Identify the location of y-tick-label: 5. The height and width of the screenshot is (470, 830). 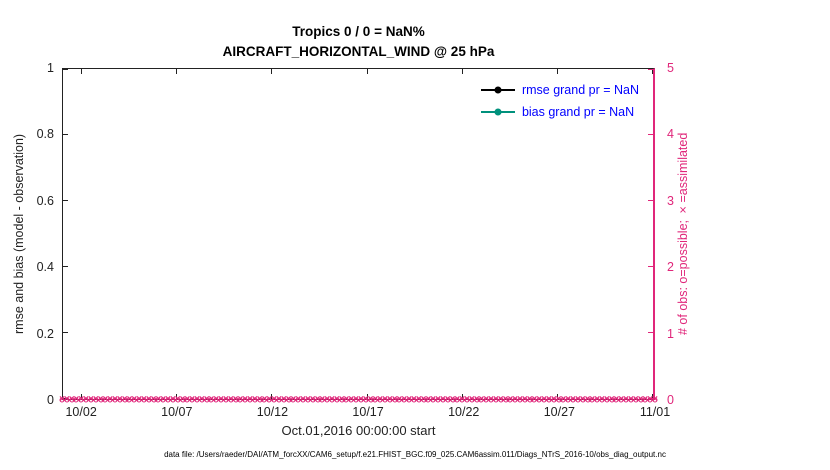
(670, 68).